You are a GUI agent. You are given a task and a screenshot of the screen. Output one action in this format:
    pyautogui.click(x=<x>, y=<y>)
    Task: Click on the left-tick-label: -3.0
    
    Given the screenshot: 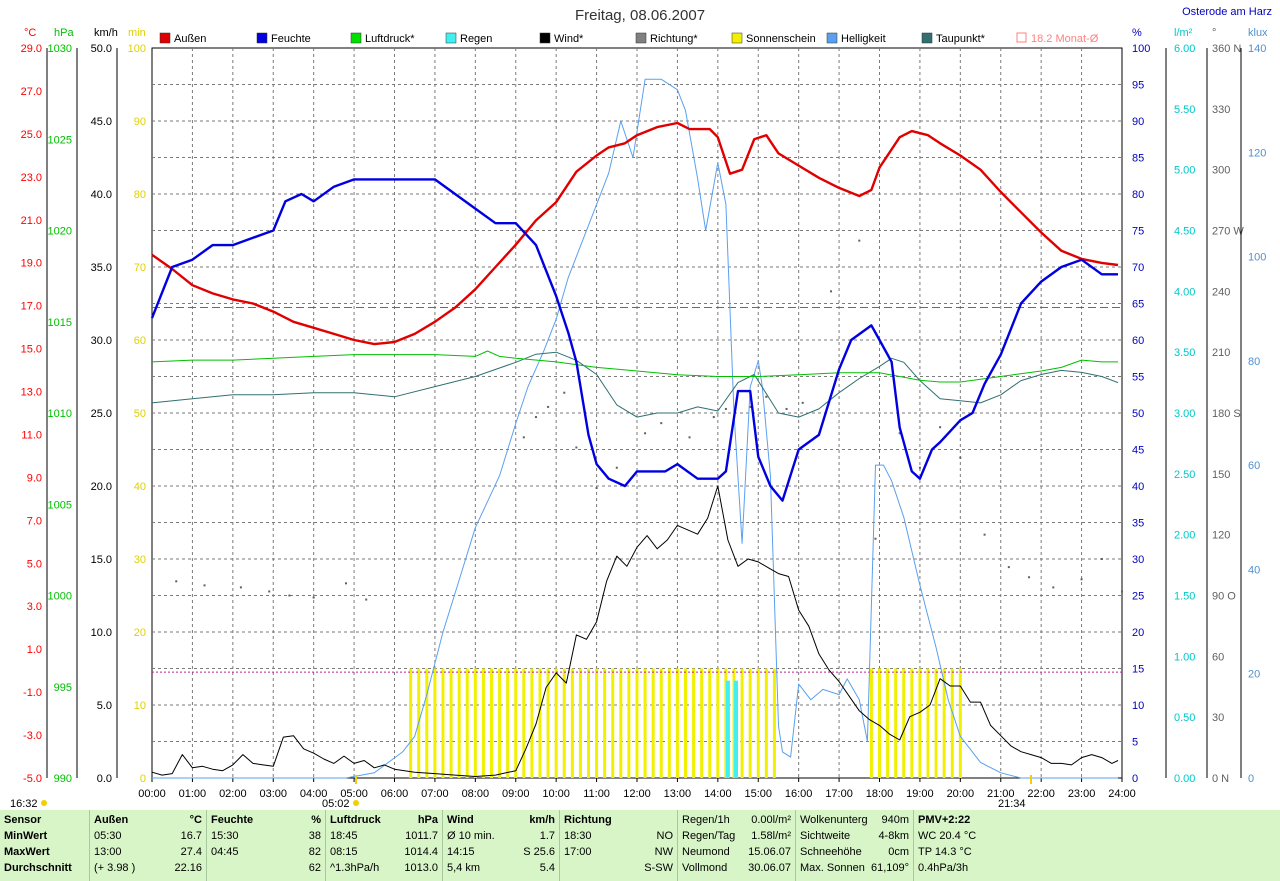 What is the action you would take?
    pyautogui.click(x=32, y=736)
    